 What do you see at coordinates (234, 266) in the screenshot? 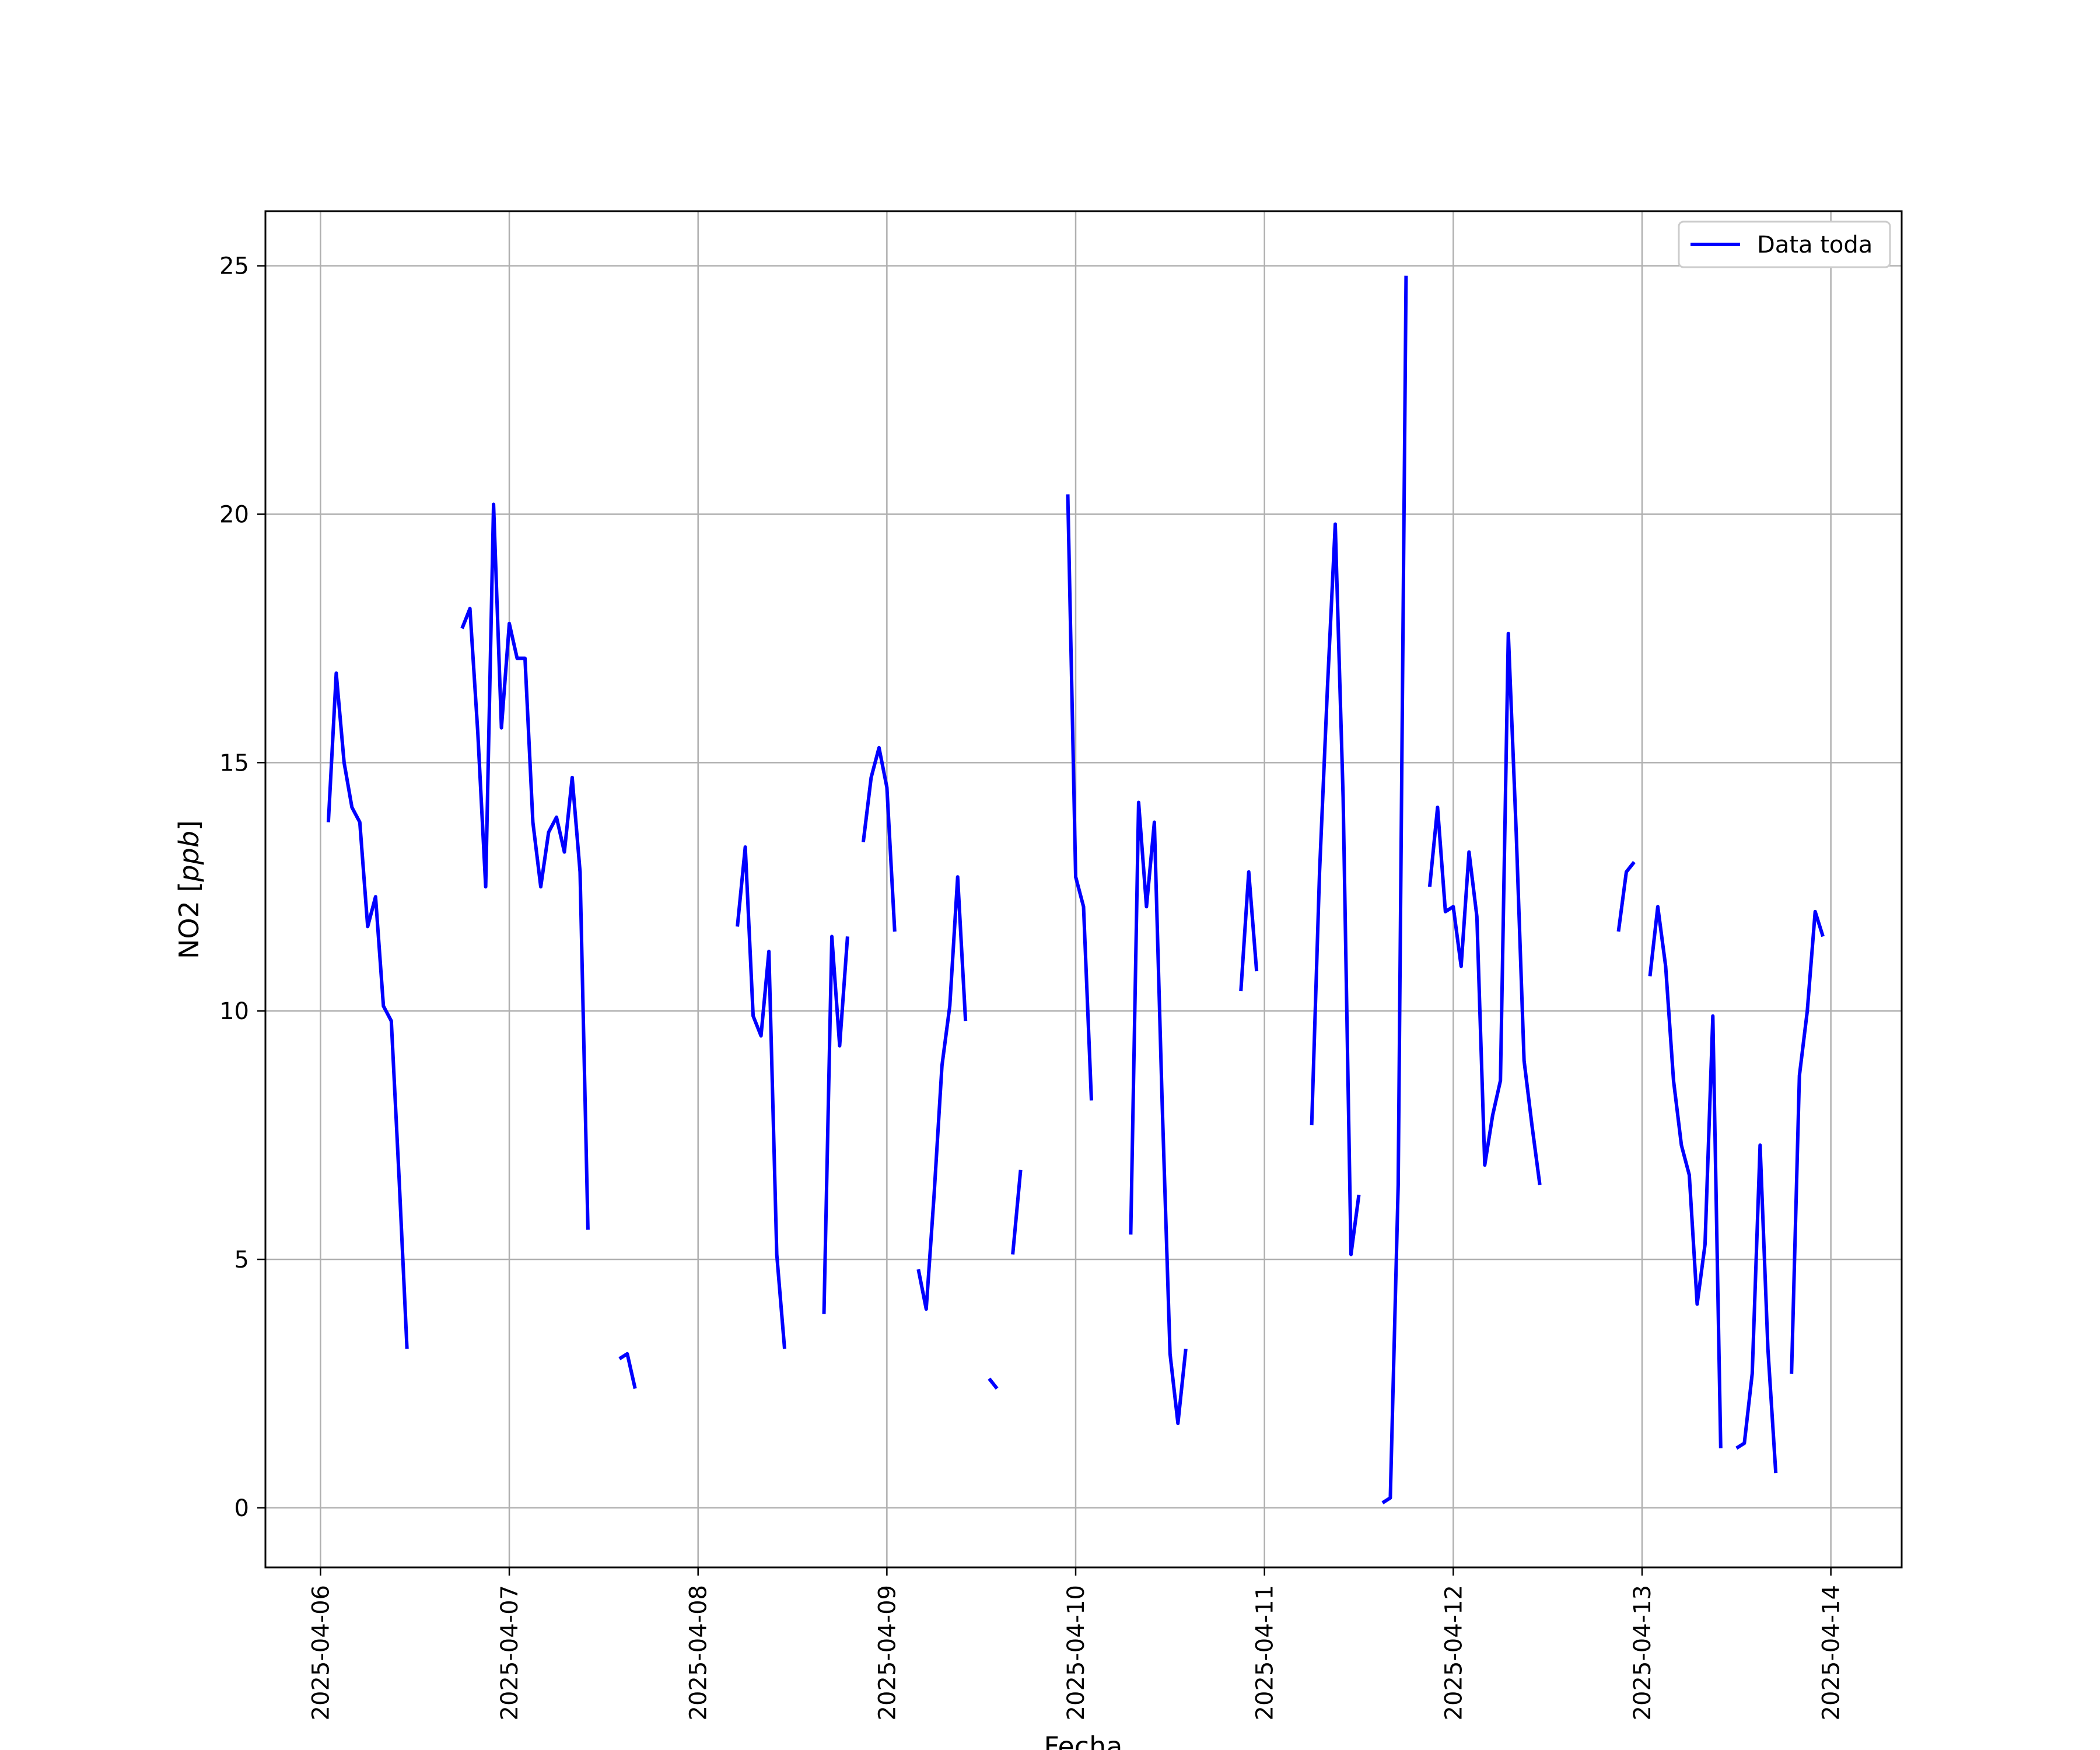
I see `y-tick-label: 25` at bounding box center [234, 266].